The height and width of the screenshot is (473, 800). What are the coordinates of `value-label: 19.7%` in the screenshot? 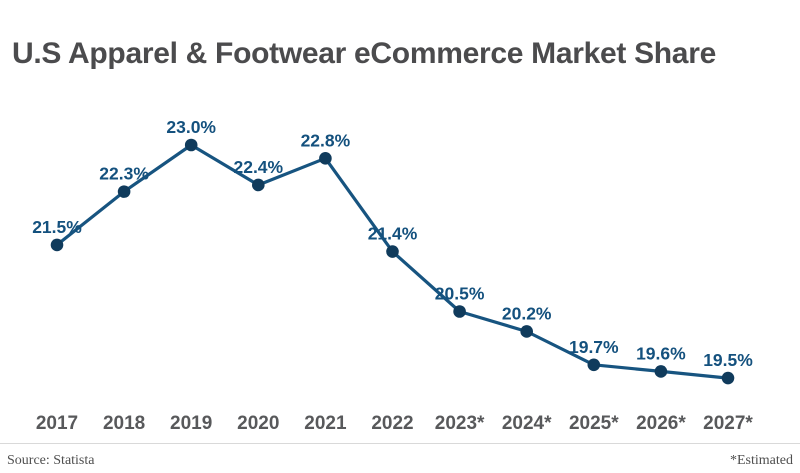 It's located at (594, 347).